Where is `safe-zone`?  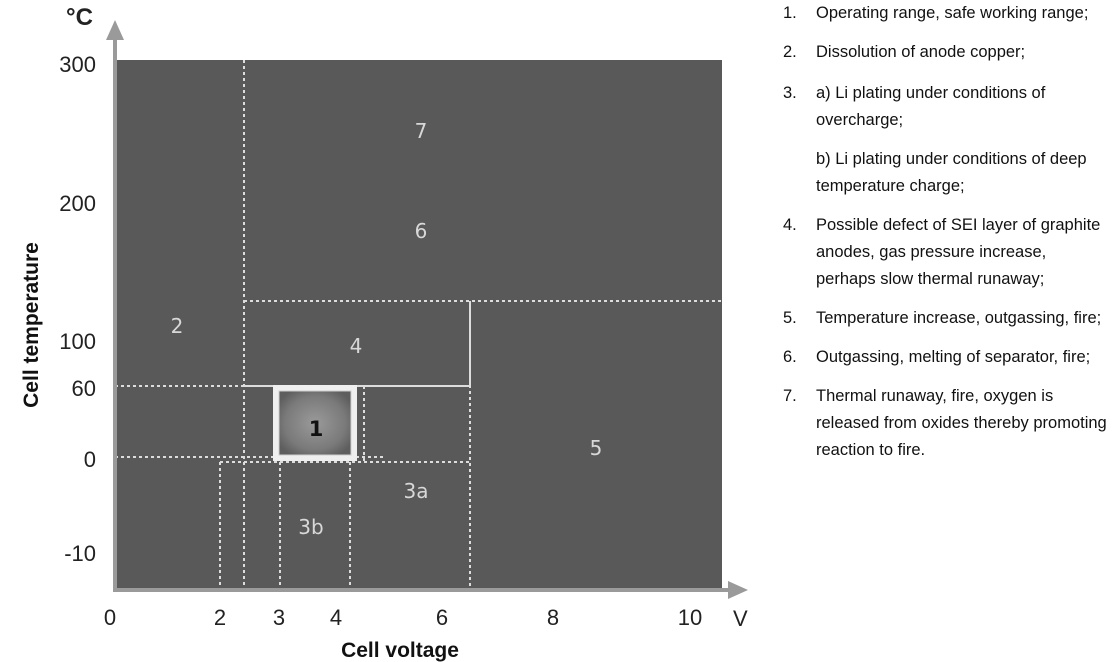 safe-zone is located at coordinates (315, 423).